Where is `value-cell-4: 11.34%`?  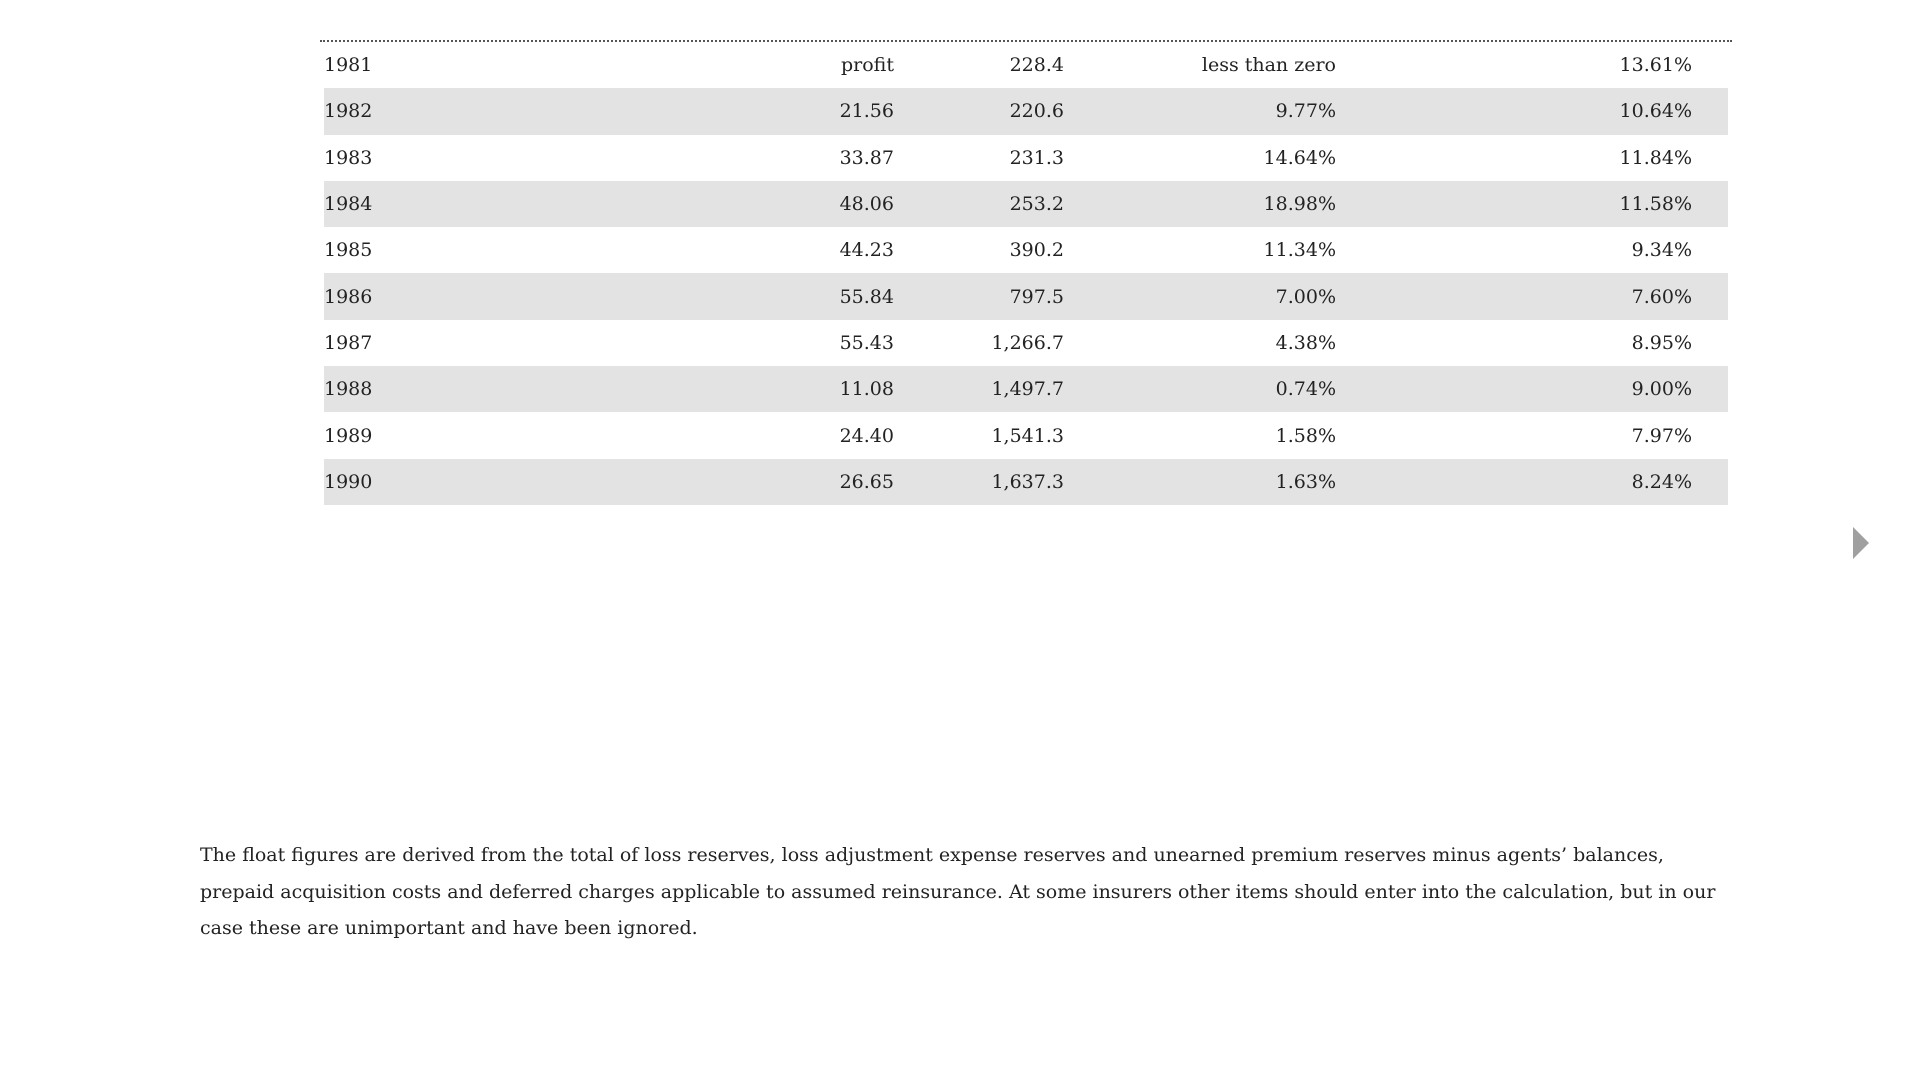 value-cell-4: 11.34% is located at coordinates (1299, 250).